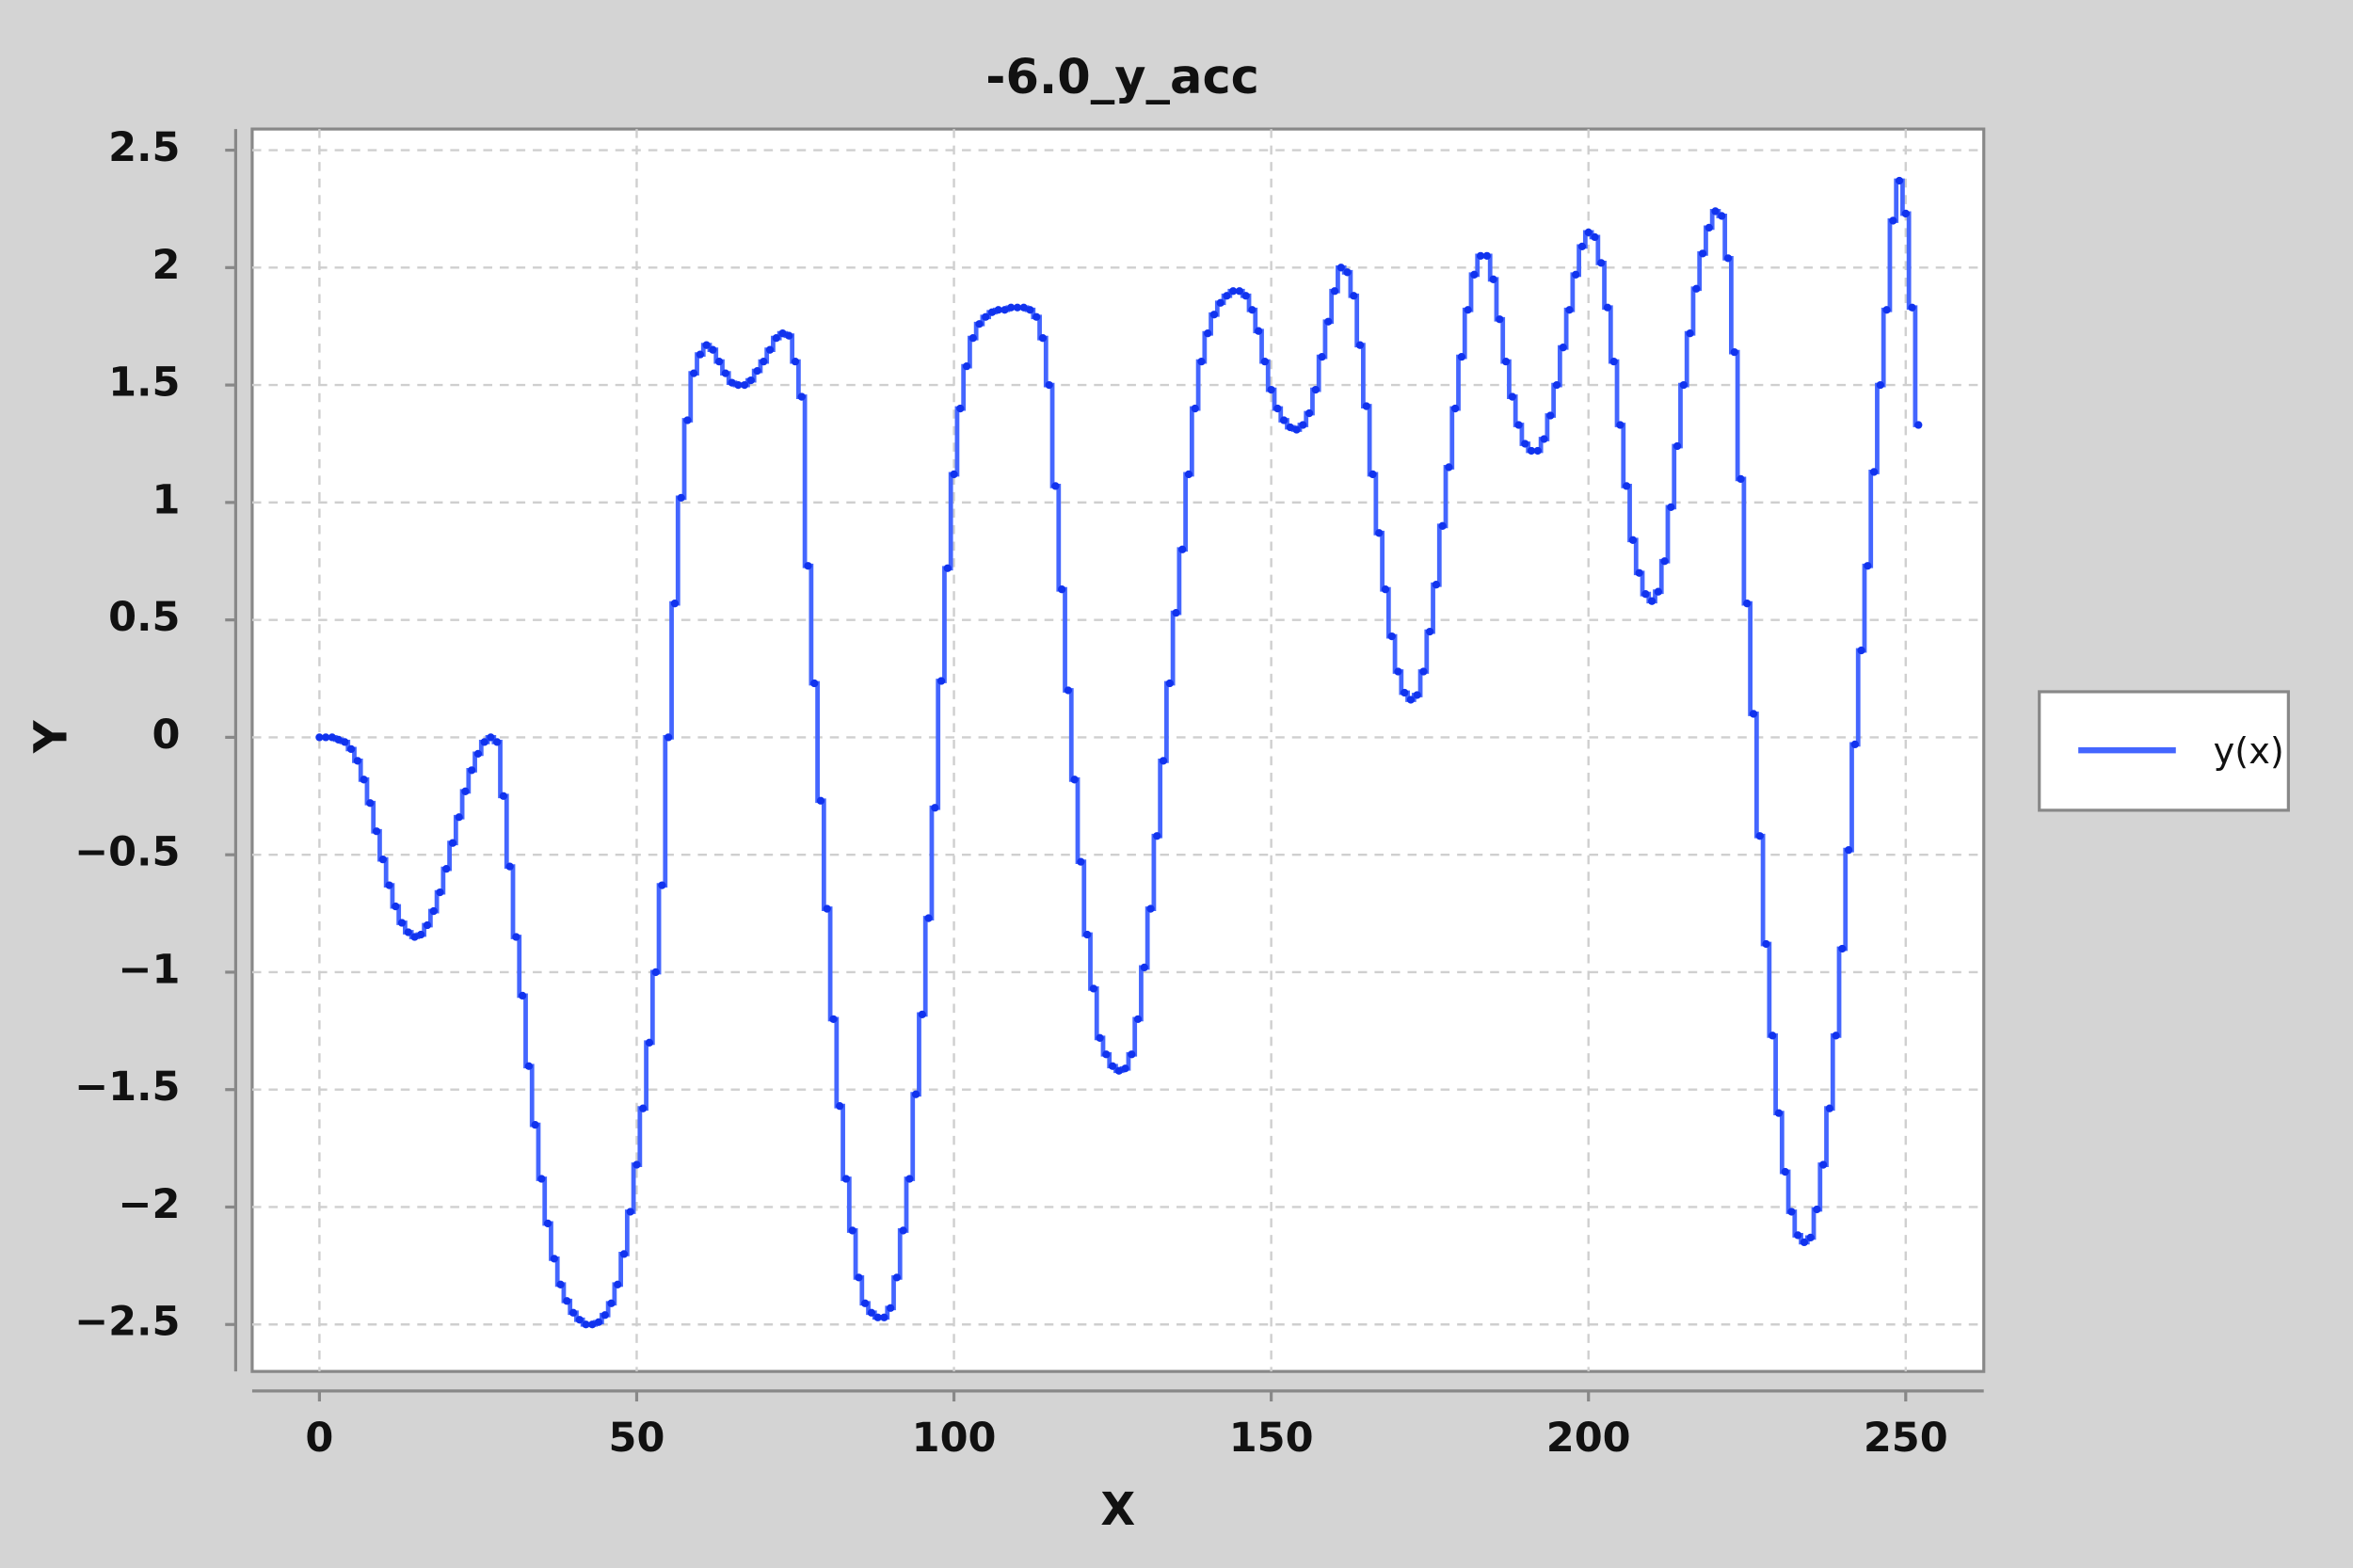 The image size is (2353, 1568). Describe the element at coordinates (166, 735) in the screenshot. I see `y-tick-label: 0` at that location.